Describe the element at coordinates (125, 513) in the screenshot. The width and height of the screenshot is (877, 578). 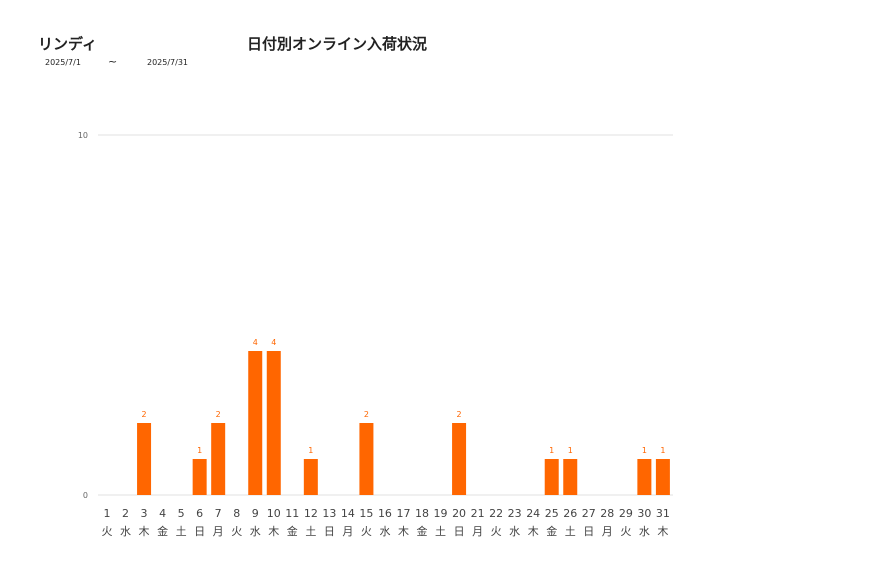
I see `x-tick-label: 2` at that location.